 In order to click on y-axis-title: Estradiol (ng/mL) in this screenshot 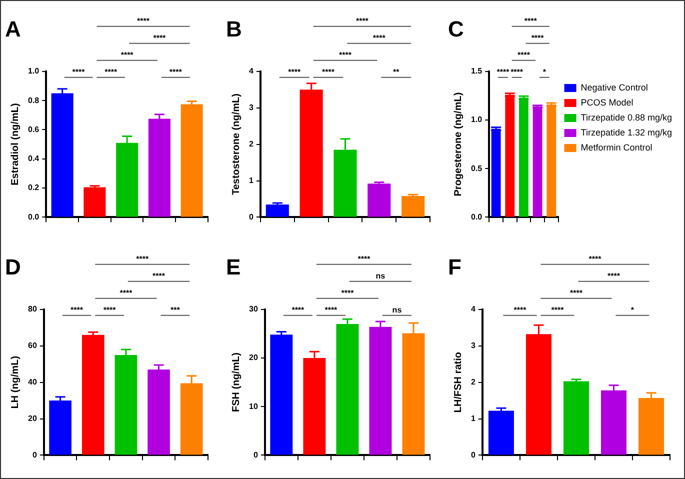, I will do `click(15, 144)`.